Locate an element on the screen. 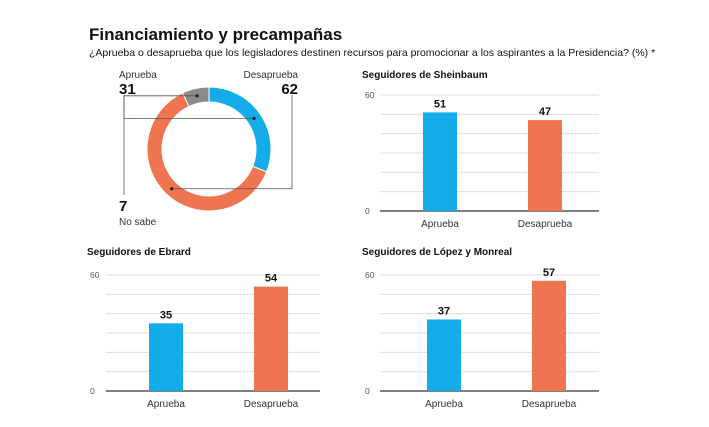 The height and width of the screenshot is (427, 709). donut-label-aprueba: Aprueba is located at coordinates (138, 75).